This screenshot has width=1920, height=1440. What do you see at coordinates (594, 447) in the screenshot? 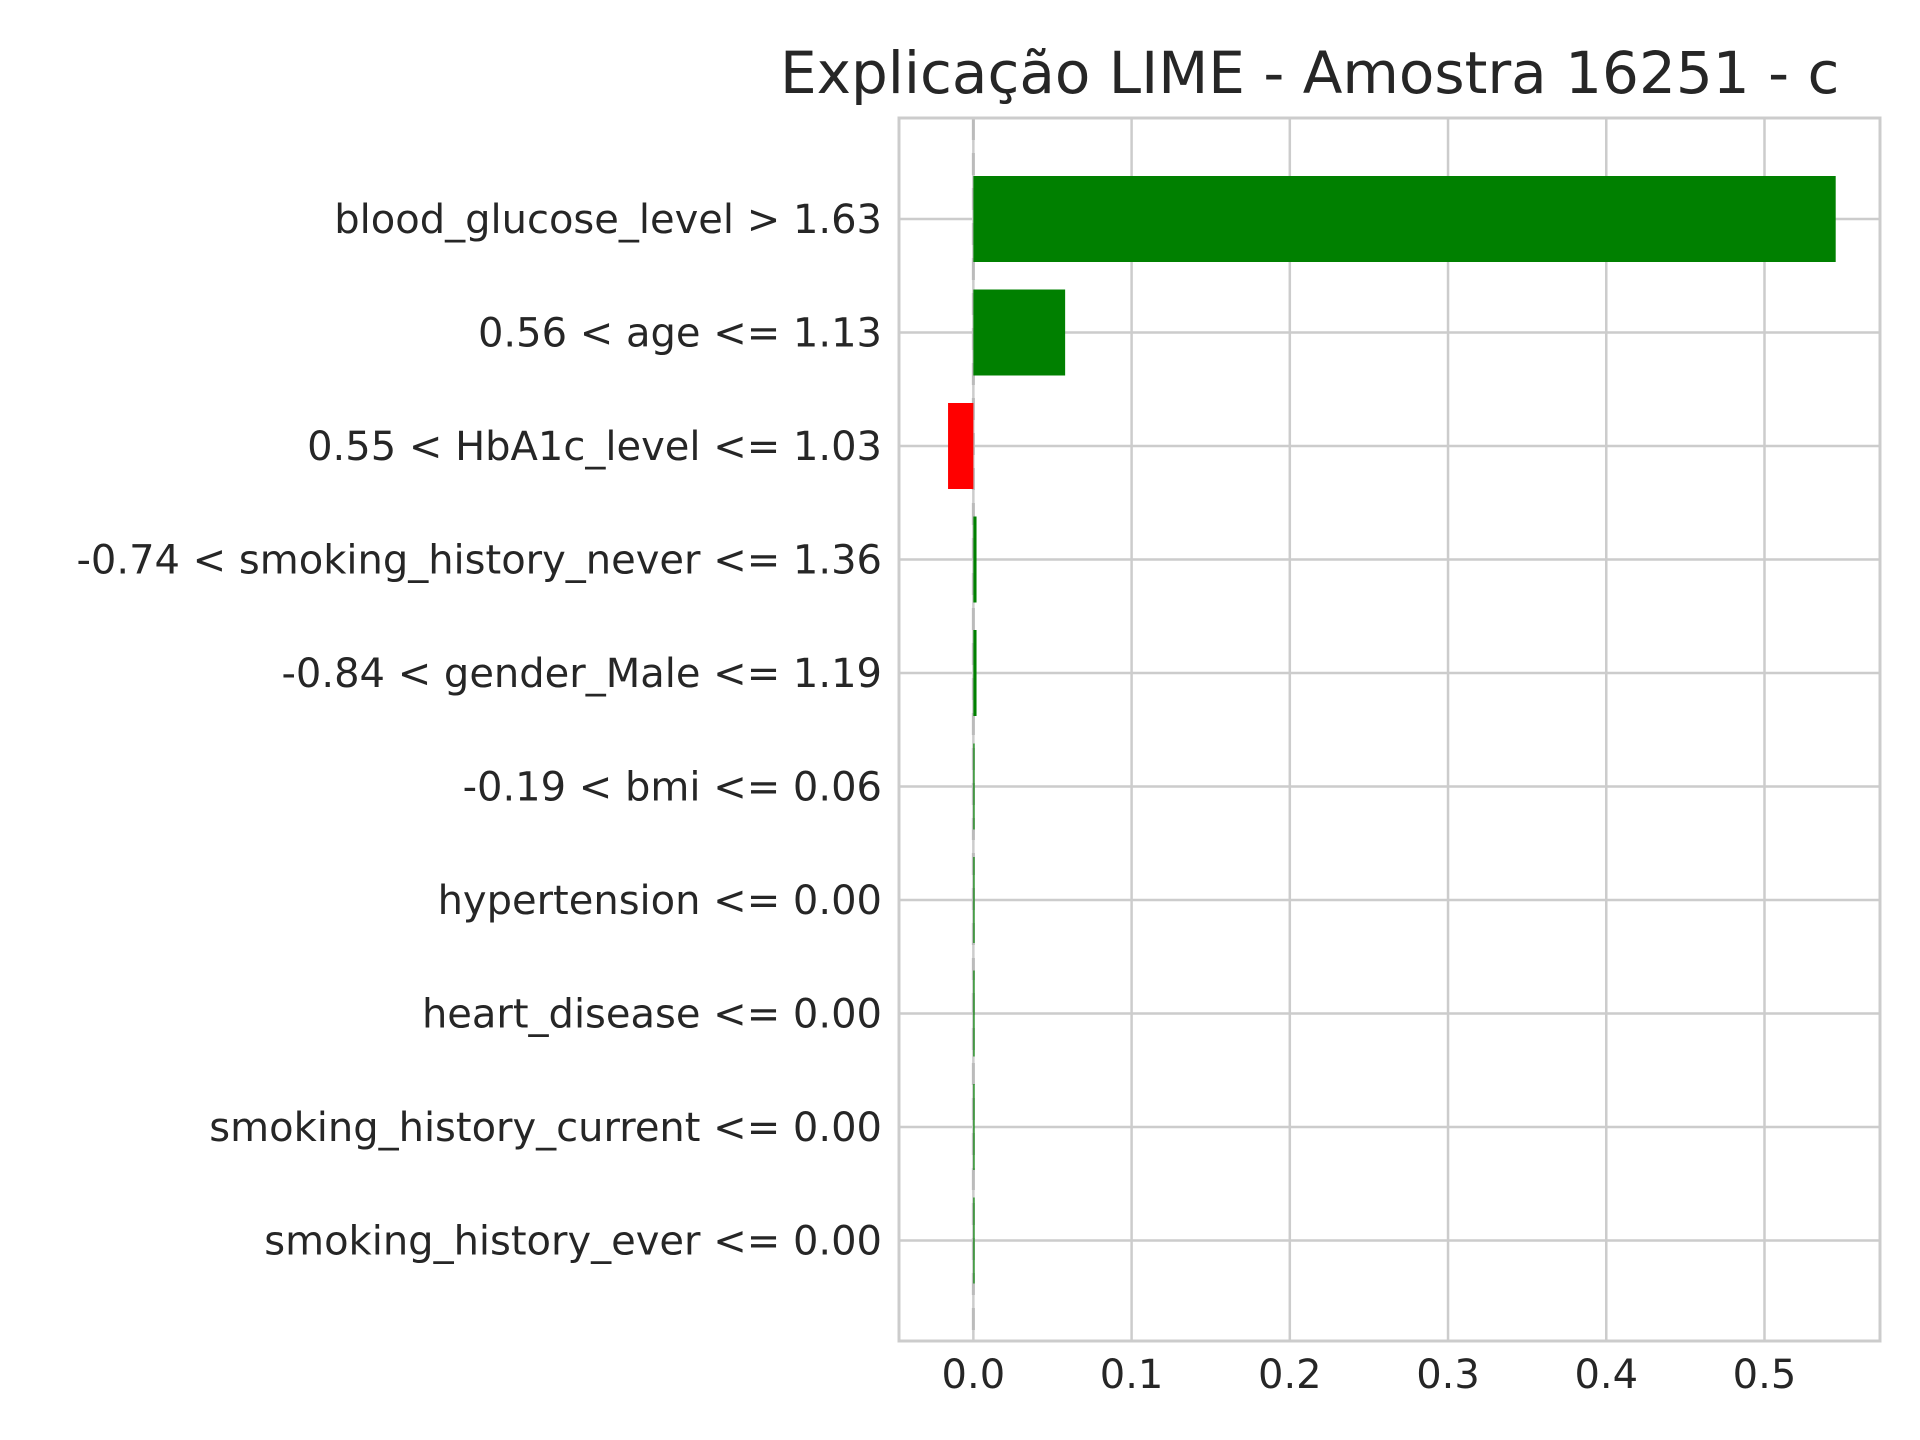
I see `category-label: 0.55 < HbA1c_level <= 1.03` at bounding box center [594, 447].